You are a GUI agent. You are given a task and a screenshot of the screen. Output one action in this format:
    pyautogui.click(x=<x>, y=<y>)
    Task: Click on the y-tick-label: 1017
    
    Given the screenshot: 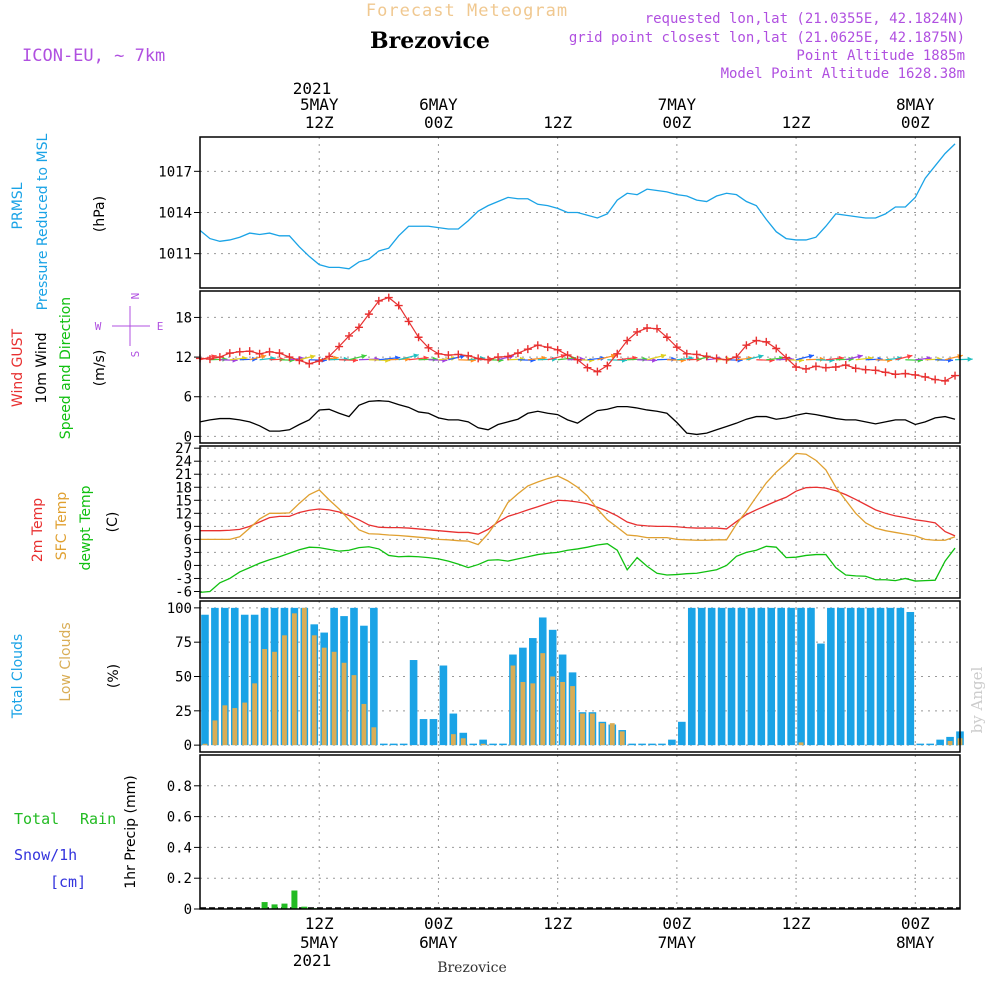 What is the action you would take?
    pyautogui.click(x=175, y=172)
    